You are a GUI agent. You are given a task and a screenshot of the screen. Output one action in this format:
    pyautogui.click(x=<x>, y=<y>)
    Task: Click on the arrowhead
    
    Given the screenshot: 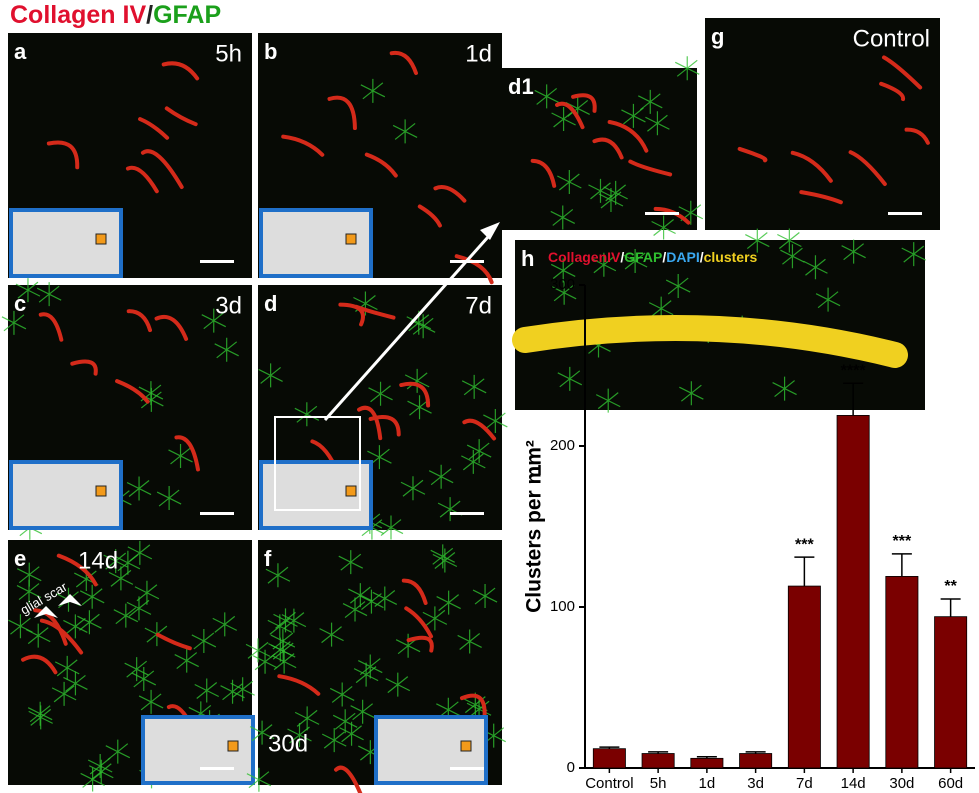 What is the action you would take?
    pyautogui.click(x=58, y=606)
    